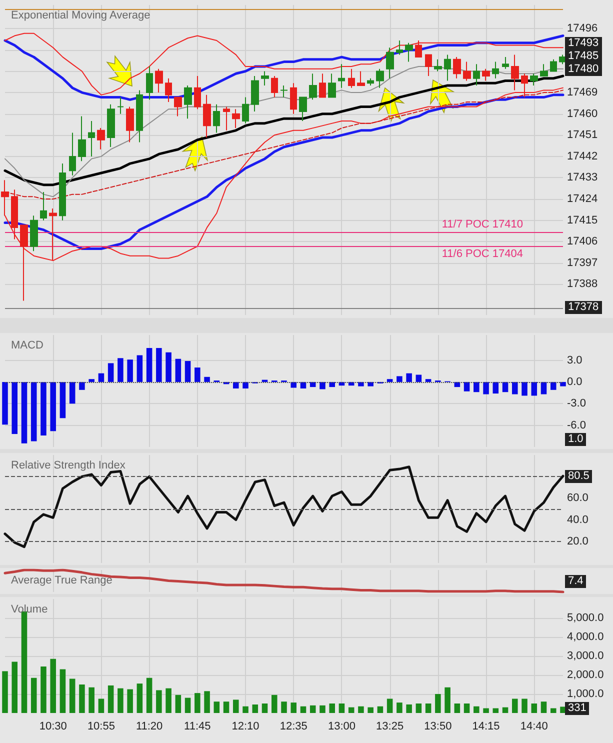 This screenshot has width=613, height=743. What do you see at coordinates (27, 346) in the screenshot?
I see `chart-title: MACD` at bounding box center [27, 346].